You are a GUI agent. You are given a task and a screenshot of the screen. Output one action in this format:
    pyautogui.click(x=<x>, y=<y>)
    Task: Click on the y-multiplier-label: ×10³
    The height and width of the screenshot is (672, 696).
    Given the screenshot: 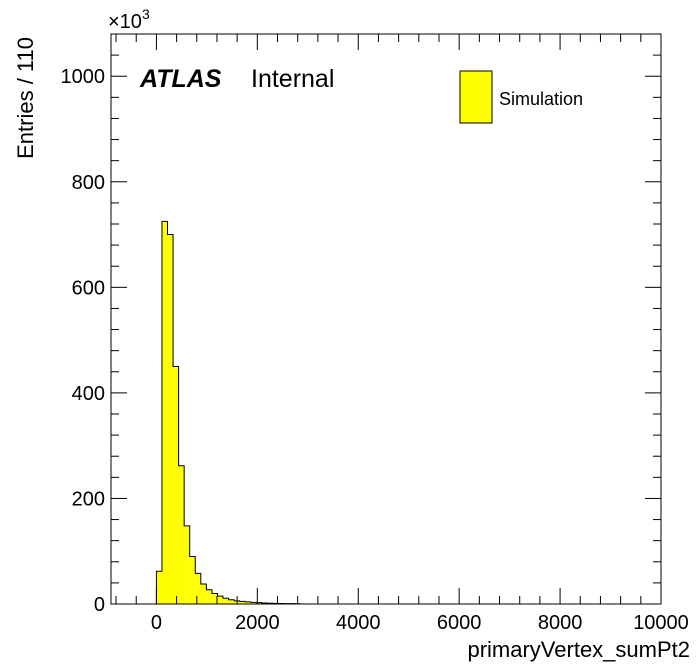 What is the action you would take?
    pyautogui.click(x=129, y=19)
    